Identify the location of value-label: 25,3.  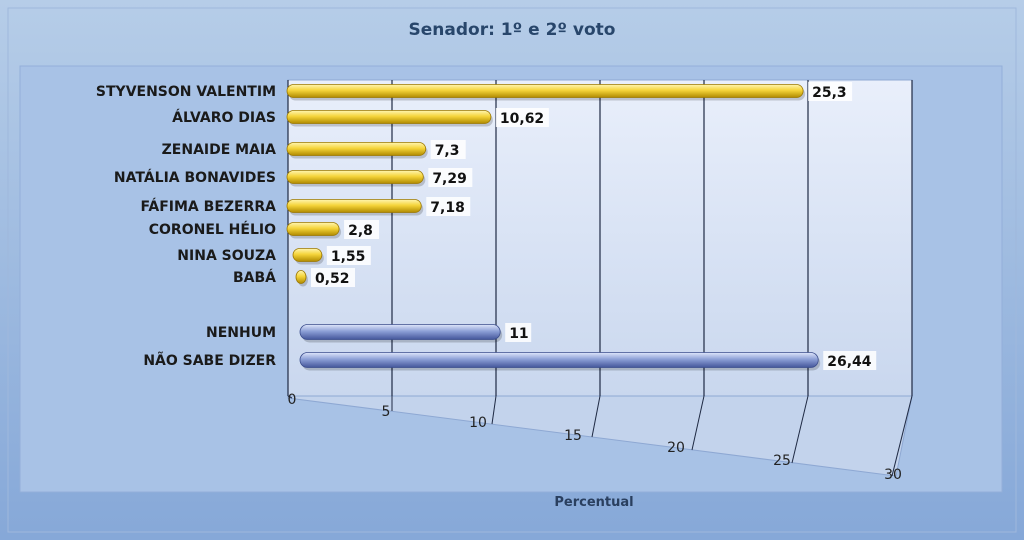
(829, 93).